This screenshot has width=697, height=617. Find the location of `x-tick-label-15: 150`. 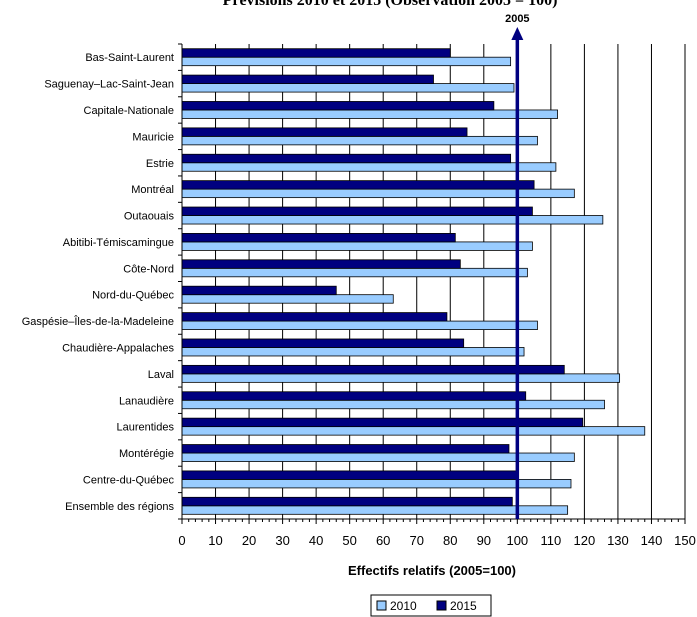

x-tick-label-15: 150 is located at coordinates (685, 540).